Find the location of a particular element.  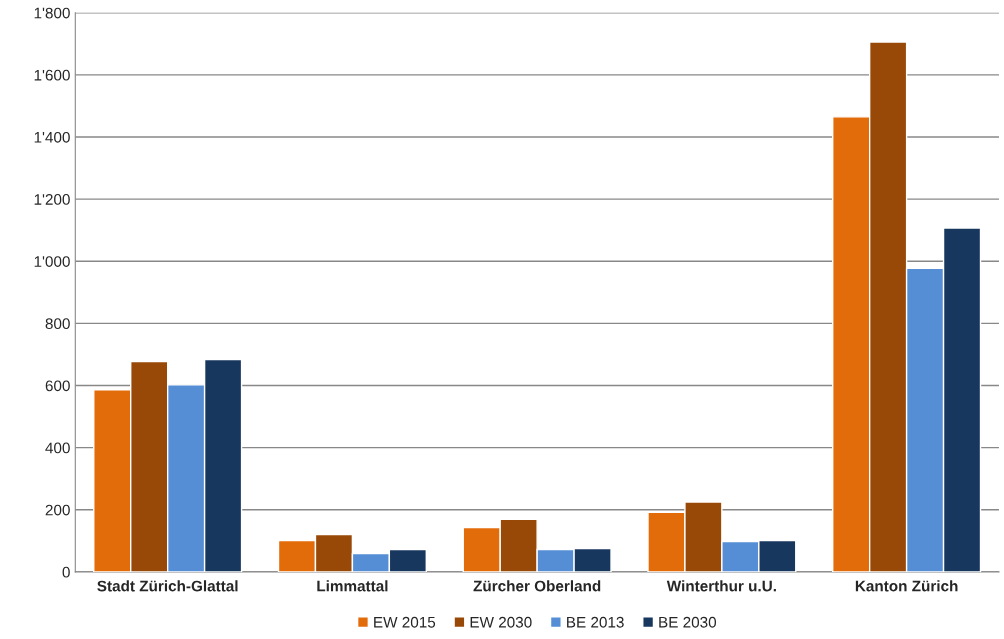

y-tick-label: 400 is located at coordinates (57, 448).